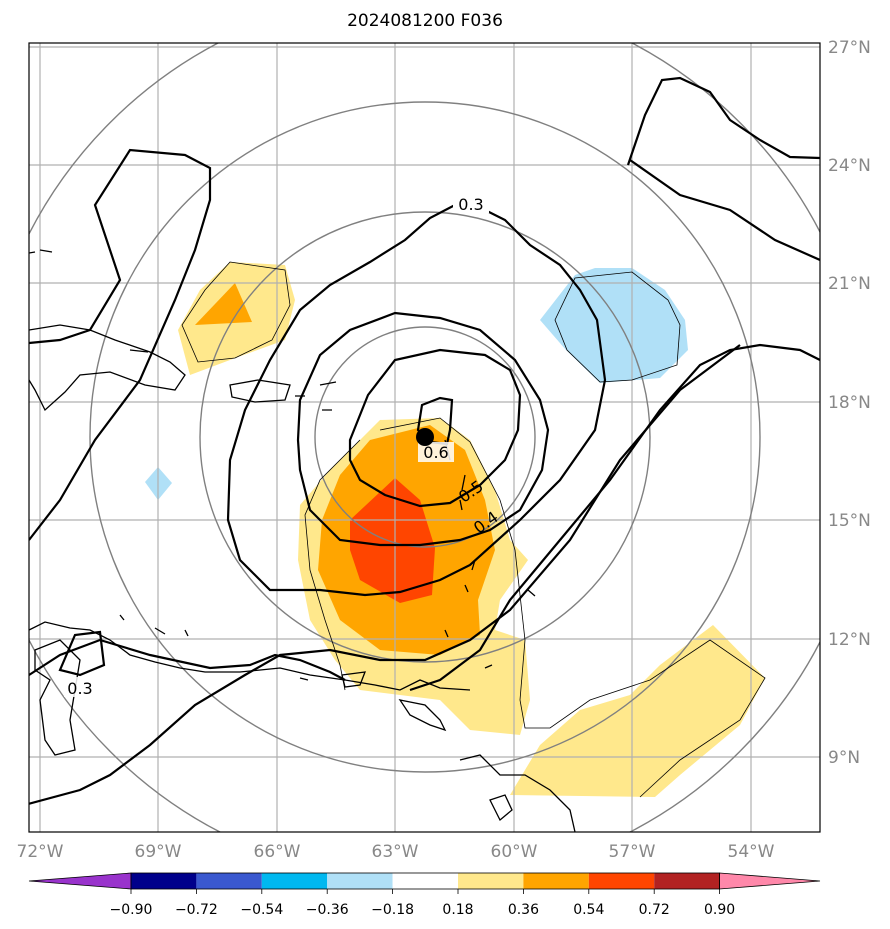 This screenshot has height=929, width=890. I want to click on lon-tick-72: 72°W, so click(40, 852).